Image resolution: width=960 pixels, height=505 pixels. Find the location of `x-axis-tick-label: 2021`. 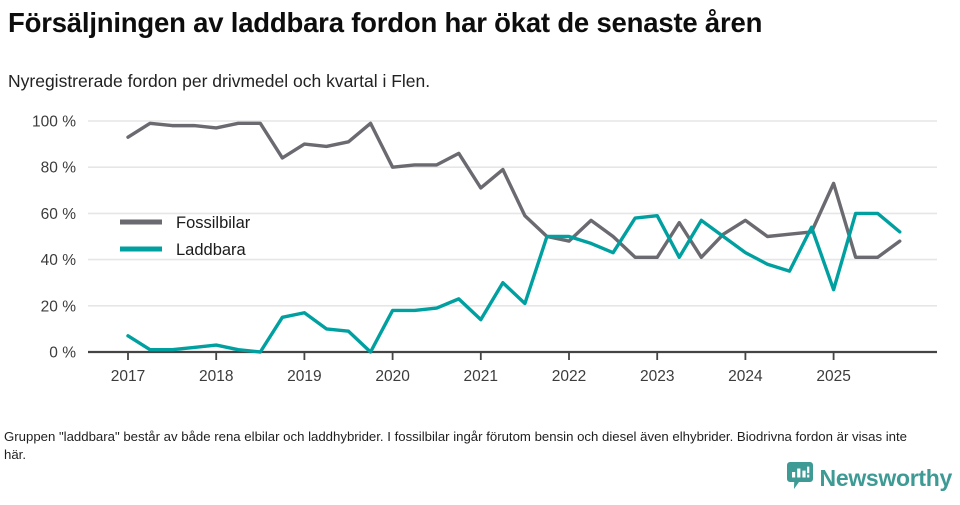

x-axis-tick-label: 2021 is located at coordinates (481, 376).